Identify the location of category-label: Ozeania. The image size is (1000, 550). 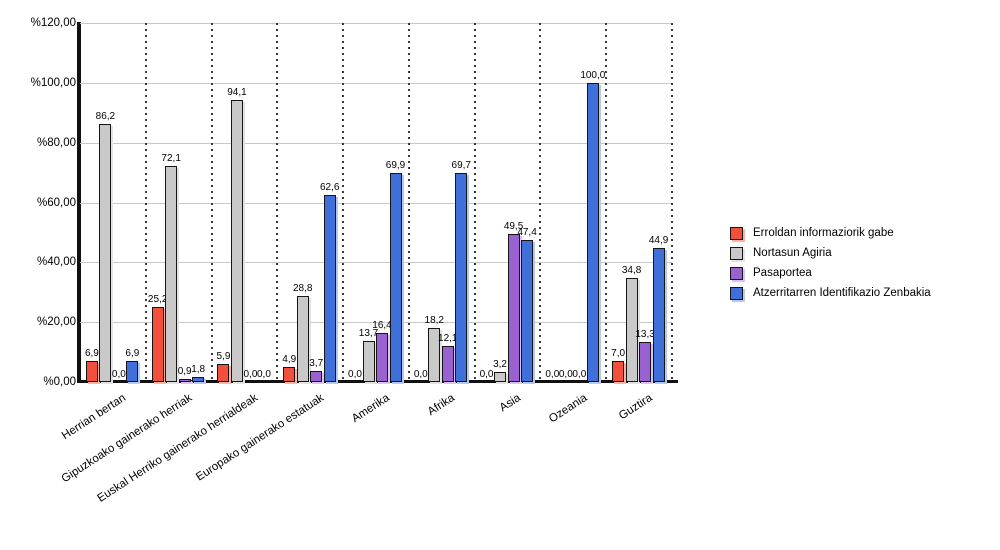
(567, 409).